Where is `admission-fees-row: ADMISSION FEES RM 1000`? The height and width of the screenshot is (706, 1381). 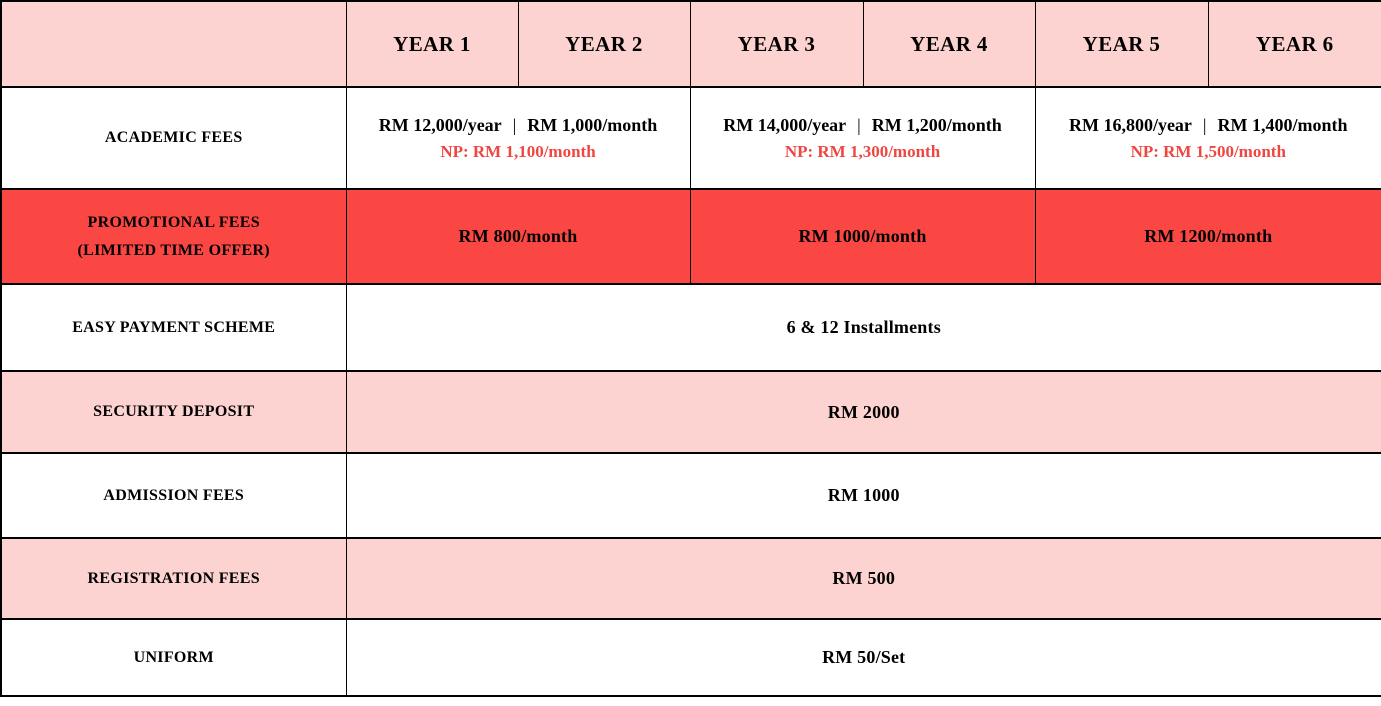 admission-fees-row: ADMISSION FEES RM 1000 is located at coordinates (690, 495).